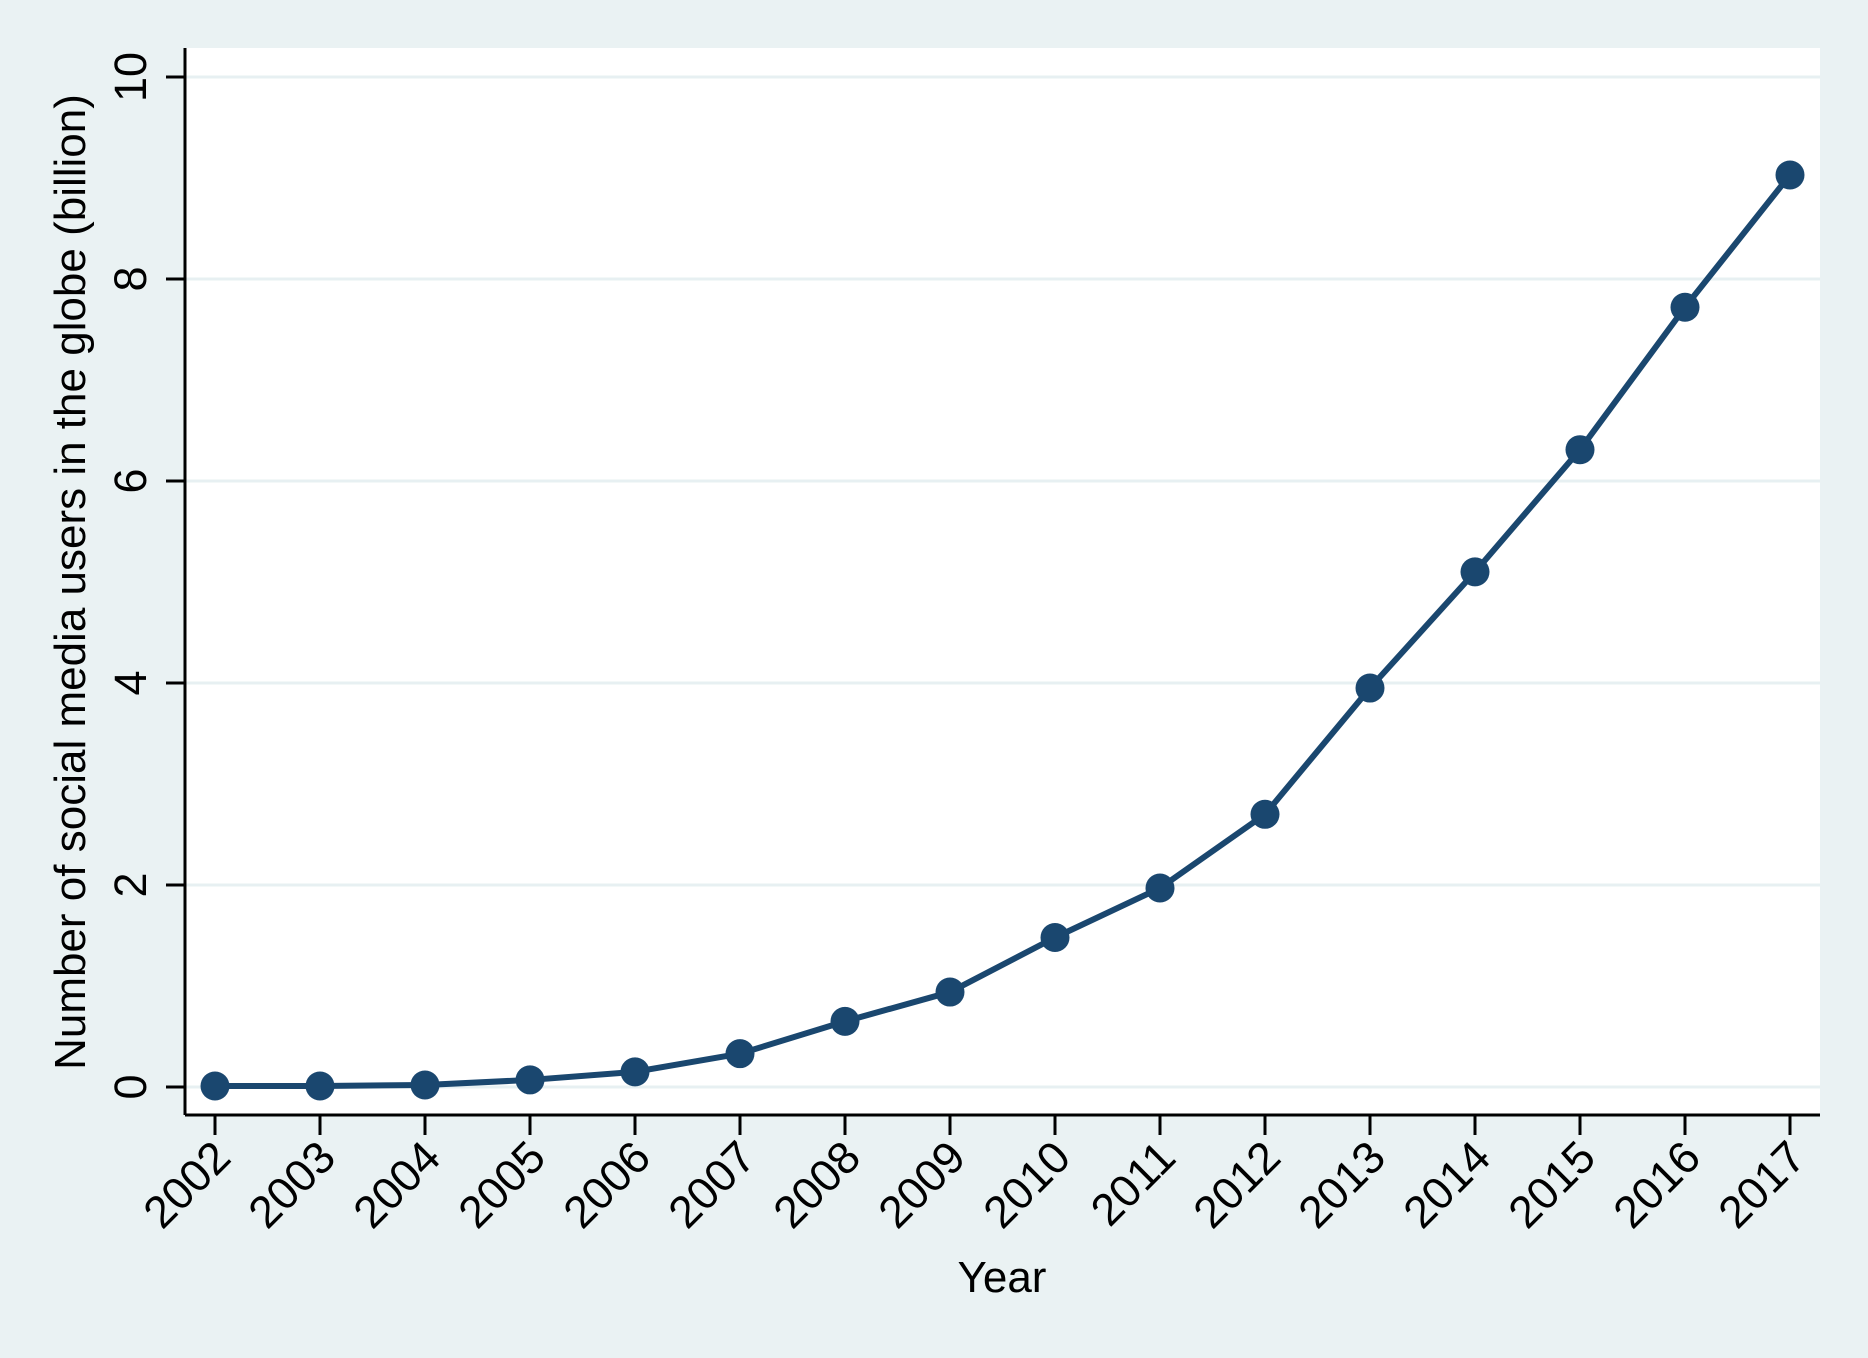  I want to click on y-tick-label: 8, so click(130, 278).